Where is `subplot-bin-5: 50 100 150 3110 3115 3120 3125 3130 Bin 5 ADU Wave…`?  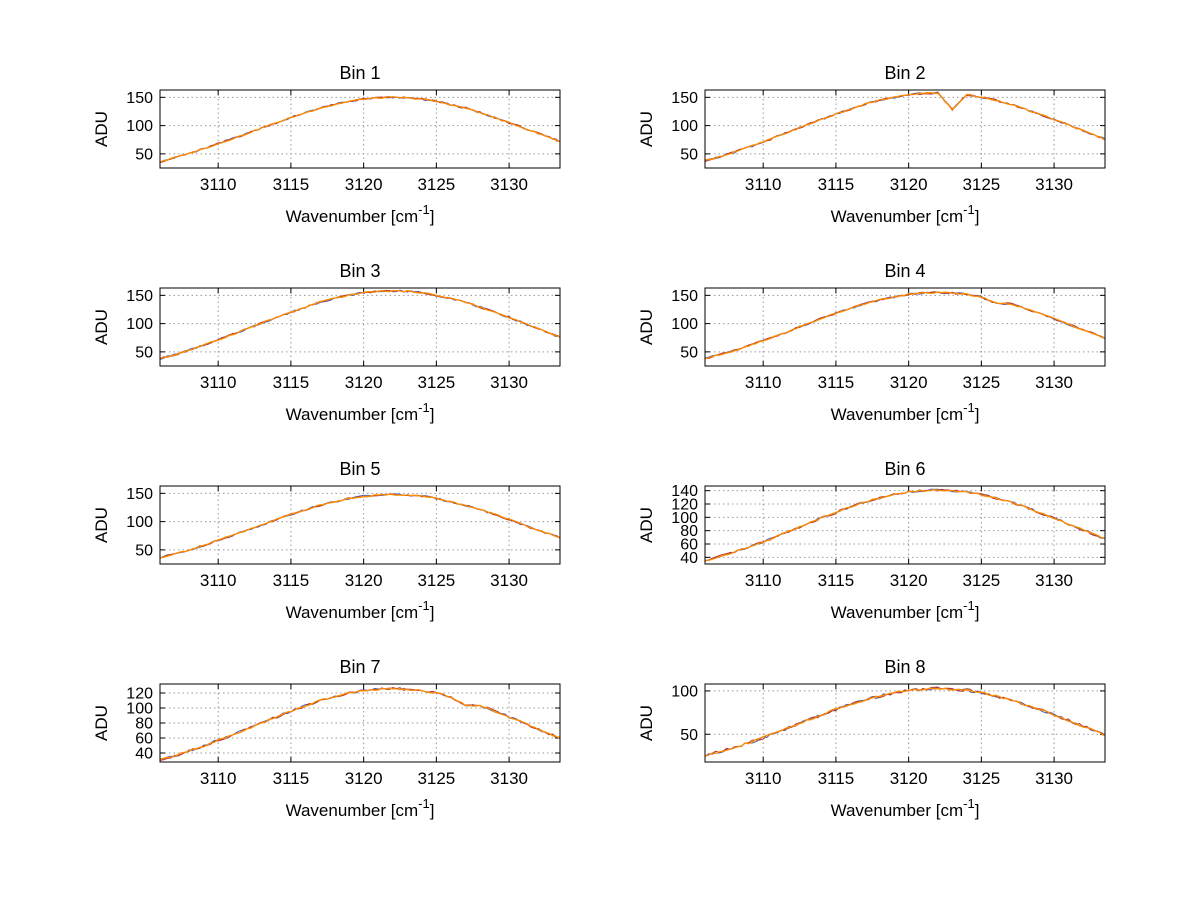
subplot-bin-5: 50 100 150 3110 3115 3120 3125 3130 Bin 5 ADU Wave… is located at coordinates (347, 550).